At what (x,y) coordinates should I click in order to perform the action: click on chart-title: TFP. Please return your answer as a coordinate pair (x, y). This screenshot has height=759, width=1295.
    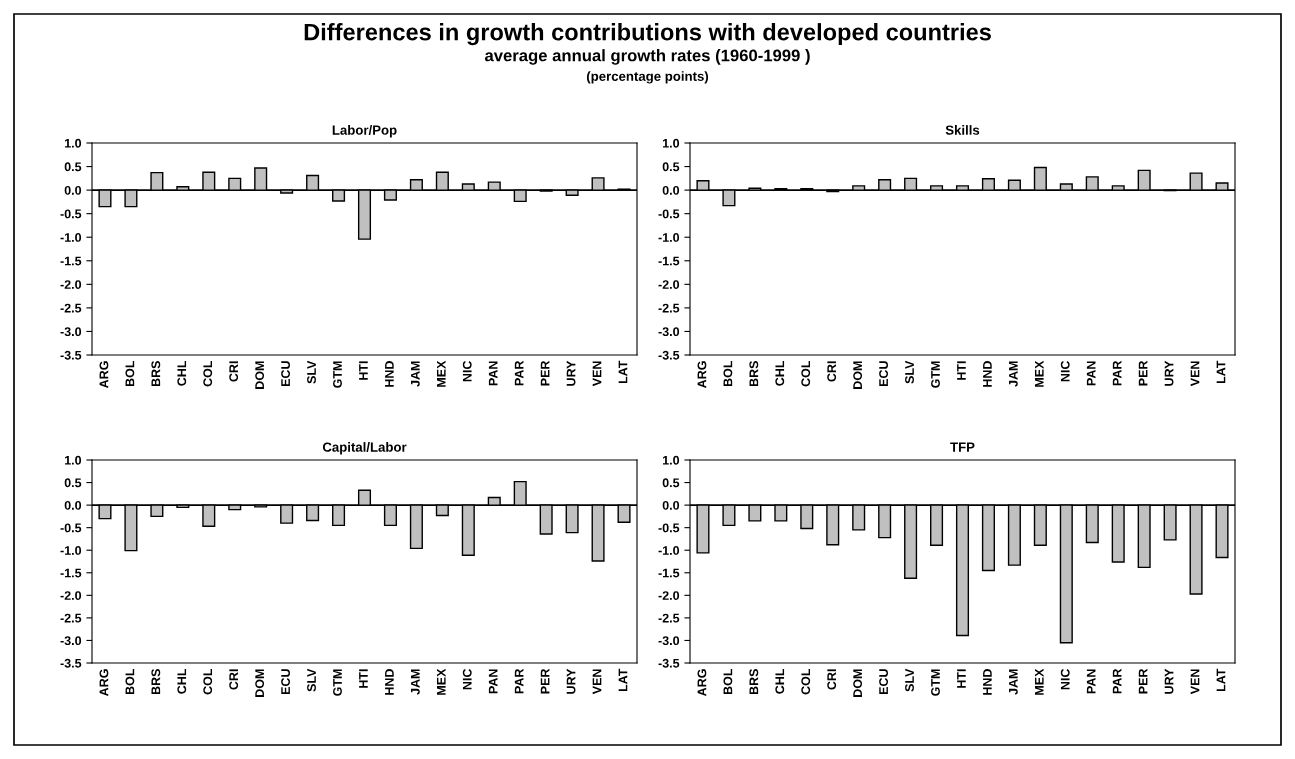
    Looking at the image, I should click on (962, 447).